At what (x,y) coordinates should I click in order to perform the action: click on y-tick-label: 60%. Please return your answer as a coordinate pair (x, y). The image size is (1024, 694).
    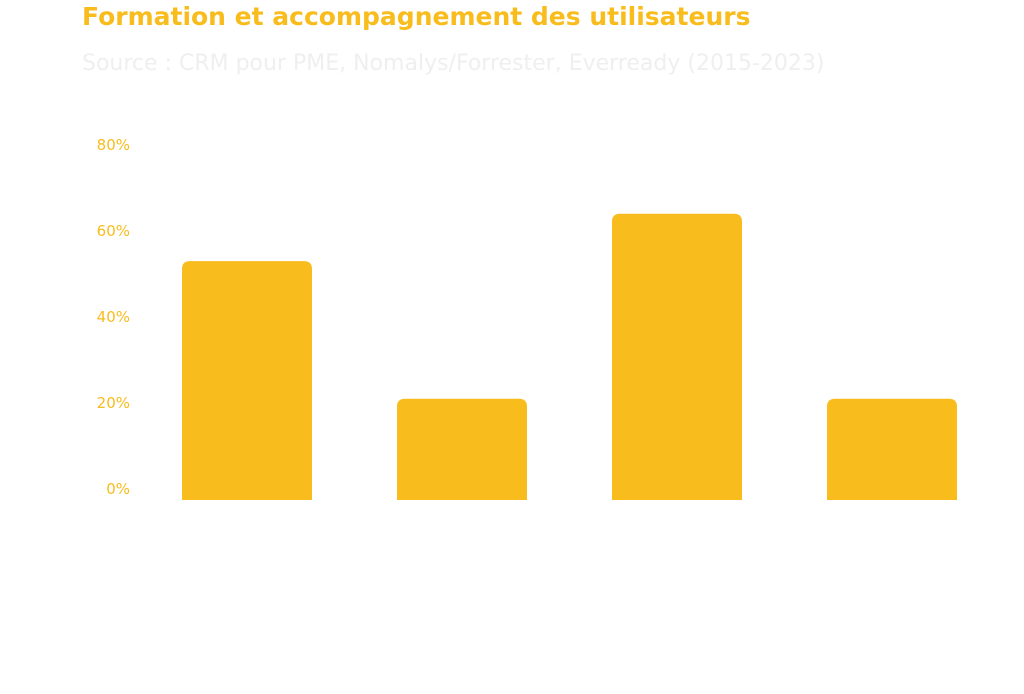
    Looking at the image, I should click on (113, 231).